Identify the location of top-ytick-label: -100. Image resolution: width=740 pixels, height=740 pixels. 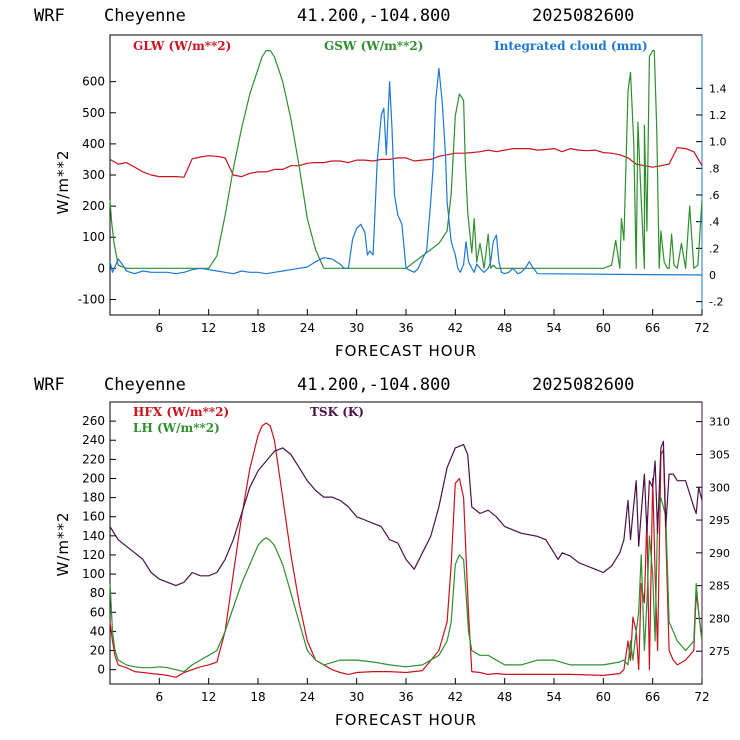
(91, 299).